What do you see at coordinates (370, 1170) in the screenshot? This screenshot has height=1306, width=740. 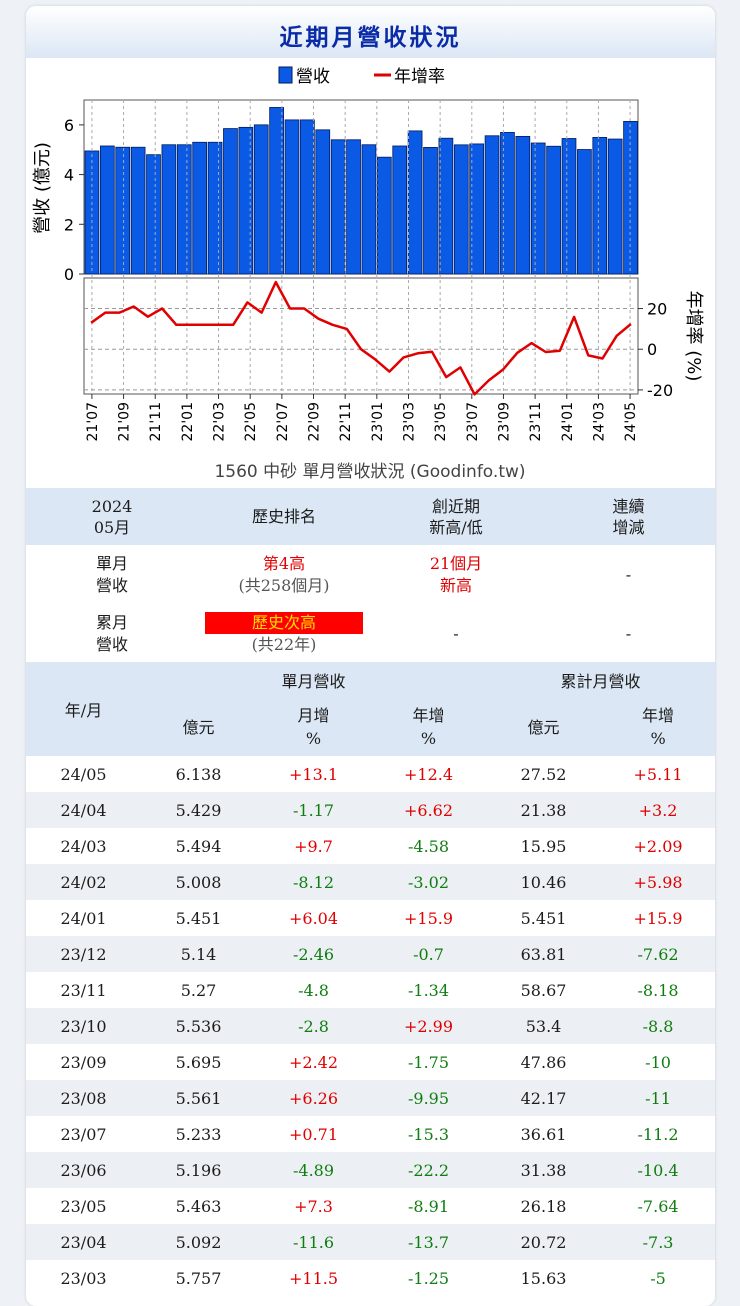 I see `table-row: 23/06 5.196 -4.89 -22.2 31.38 -10.4` at bounding box center [370, 1170].